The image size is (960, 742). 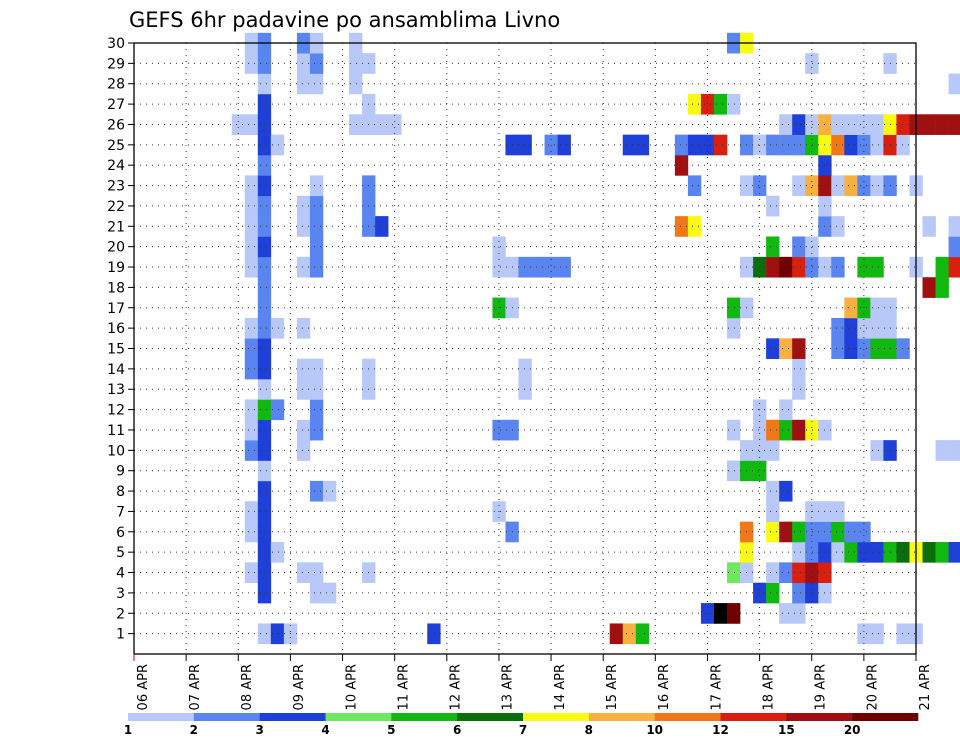 What do you see at coordinates (195, 687) in the screenshot?
I see `x-tick-label: 07 APR` at bounding box center [195, 687].